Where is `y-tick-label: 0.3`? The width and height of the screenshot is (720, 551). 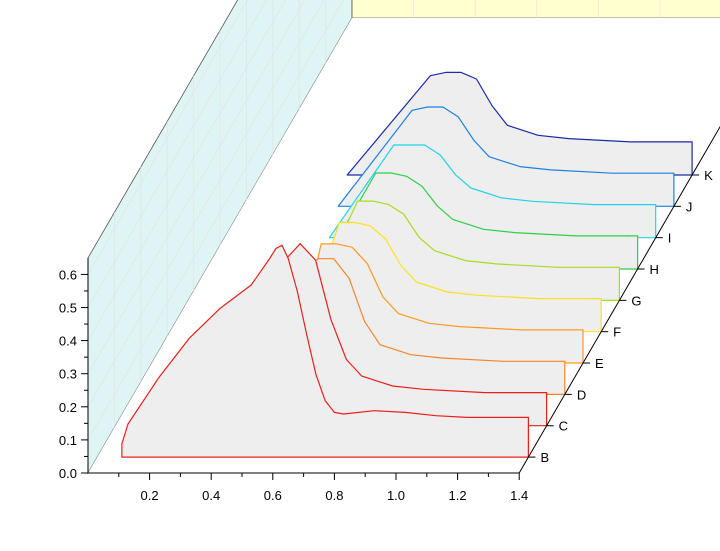
y-tick-label: 0.3 is located at coordinates (68, 374).